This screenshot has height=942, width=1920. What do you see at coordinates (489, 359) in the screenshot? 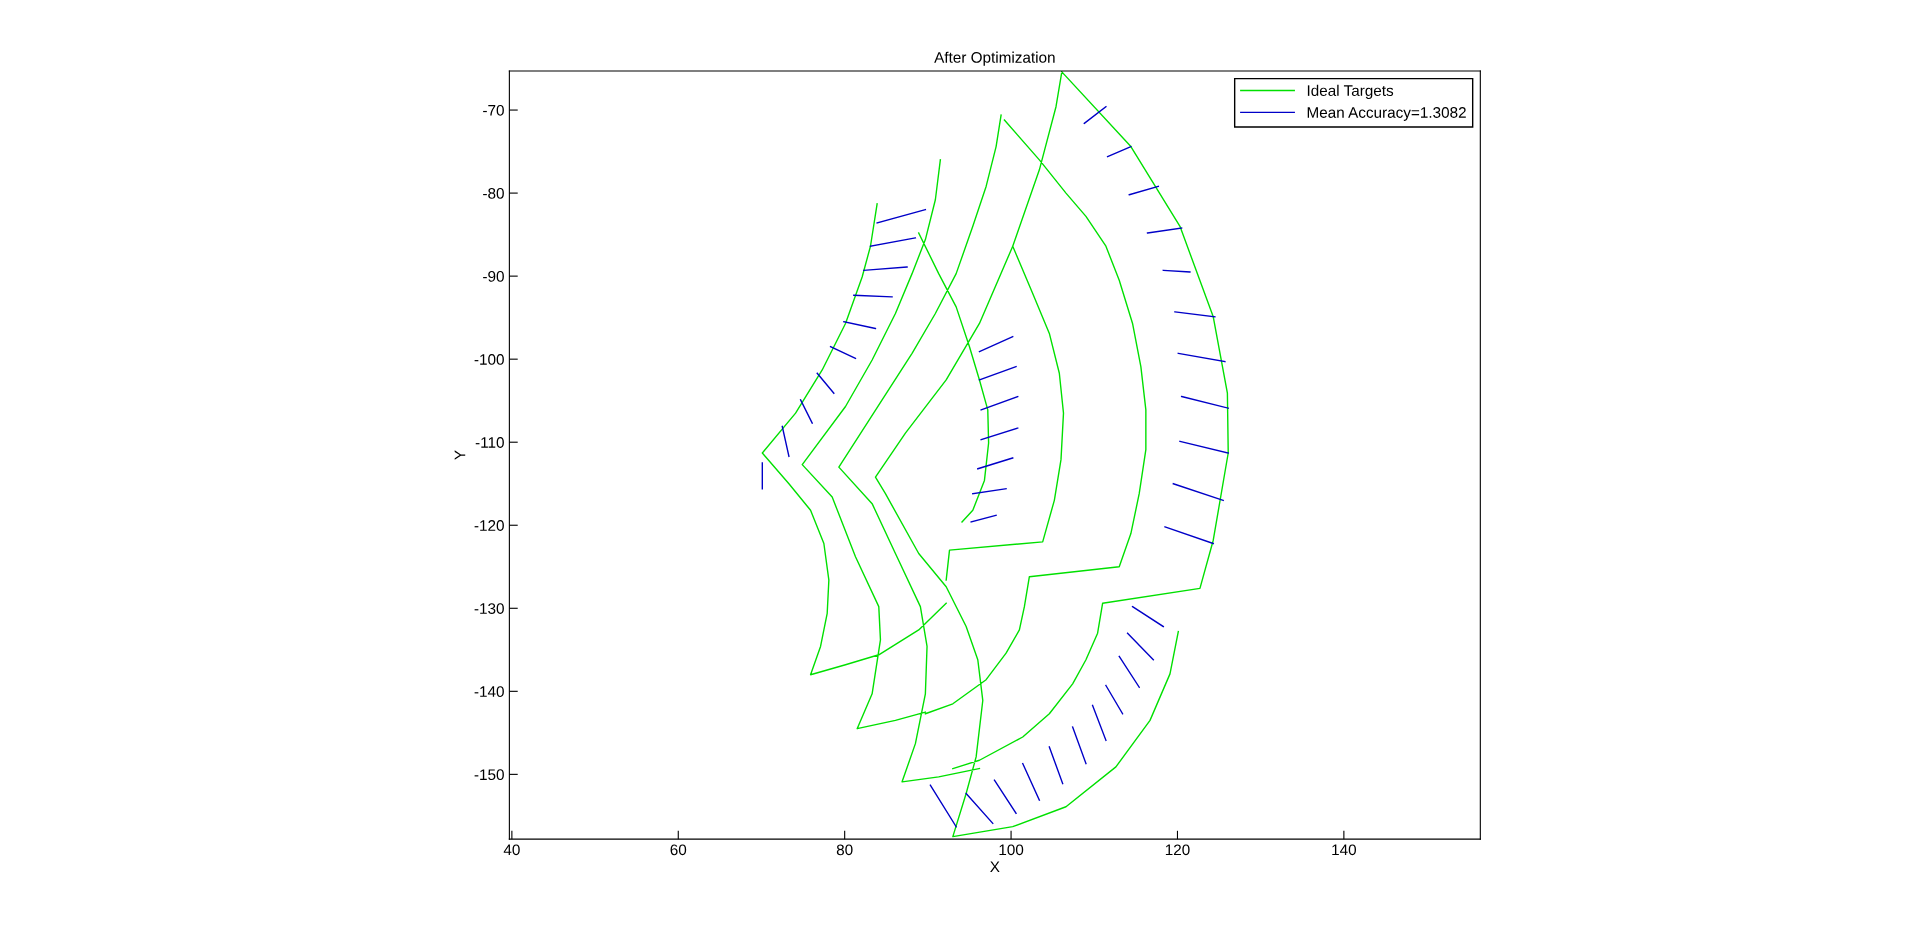
I see `y-tick-label: -100` at bounding box center [489, 359].